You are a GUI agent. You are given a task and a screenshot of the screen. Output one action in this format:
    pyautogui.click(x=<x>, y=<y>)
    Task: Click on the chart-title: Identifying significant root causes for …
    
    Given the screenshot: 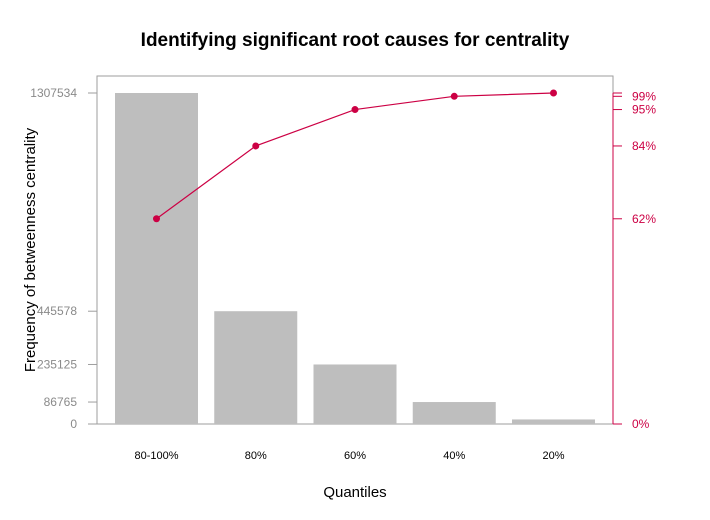 What is the action you would take?
    pyautogui.click(x=355, y=40)
    